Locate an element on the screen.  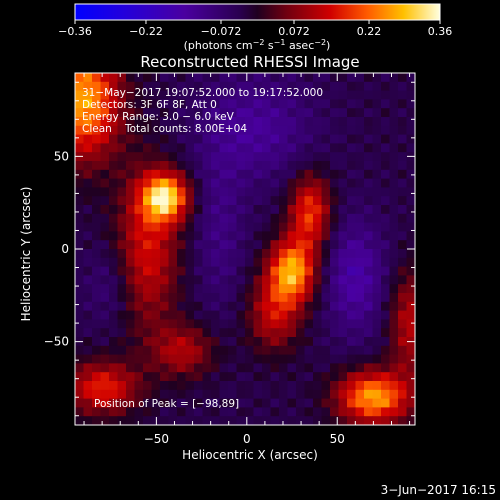
y-tick-label: 0 is located at coordinates (65, 249).